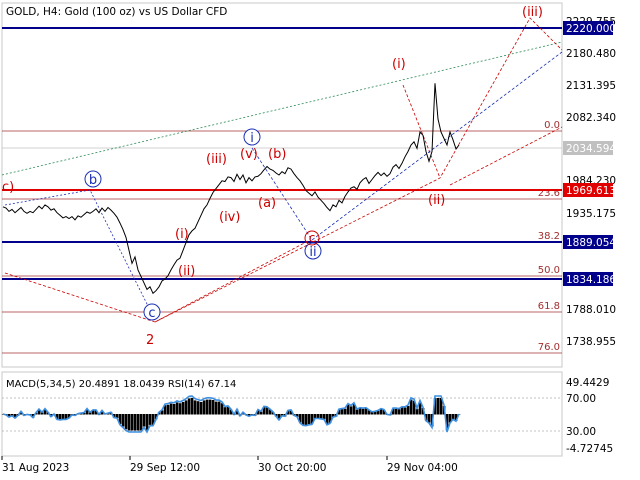 Image resolution: width=640 pixels, height=480 pixels. What do you see at coordinates (165, 468) in the screenshot?
I see `time-axis-label: 29 Sep 12:00` at bounding box center [165, 468].